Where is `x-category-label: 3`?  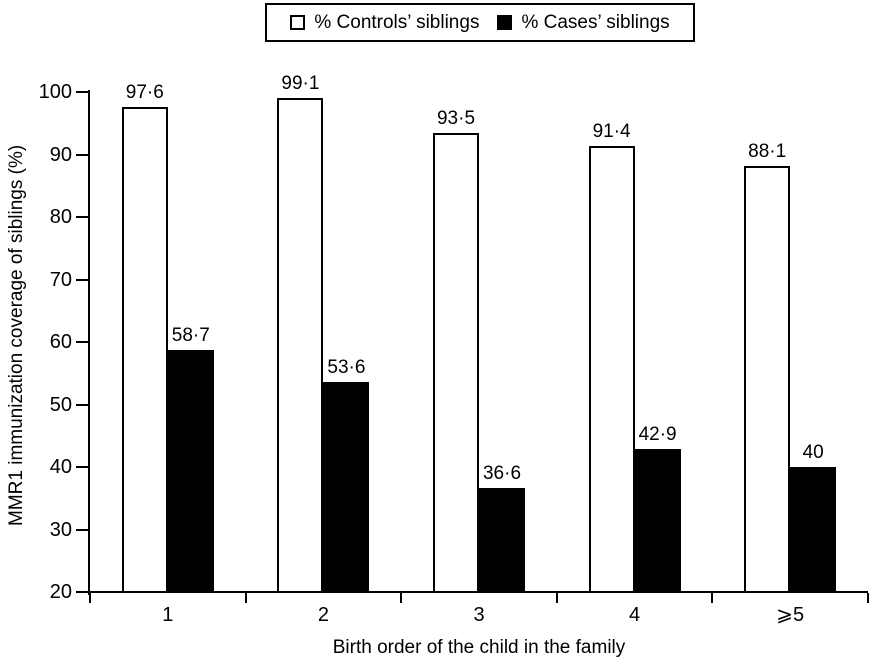
x-category-label: 3 is located at coordinates (479, 615).